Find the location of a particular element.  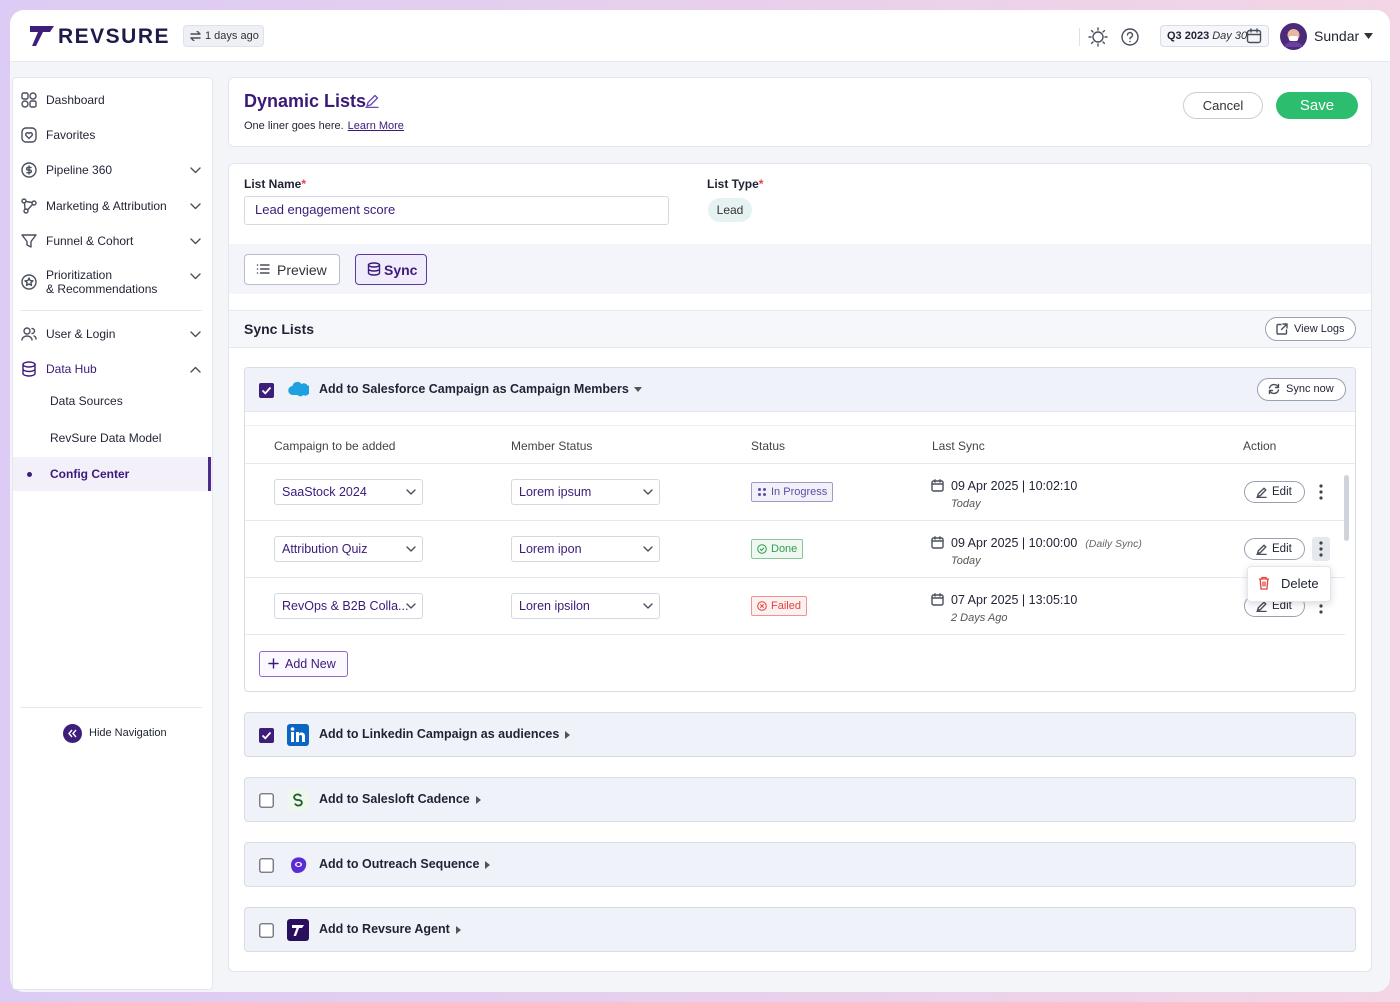

nav-sub-item: Data Sources is located at coordinates (86, 401).